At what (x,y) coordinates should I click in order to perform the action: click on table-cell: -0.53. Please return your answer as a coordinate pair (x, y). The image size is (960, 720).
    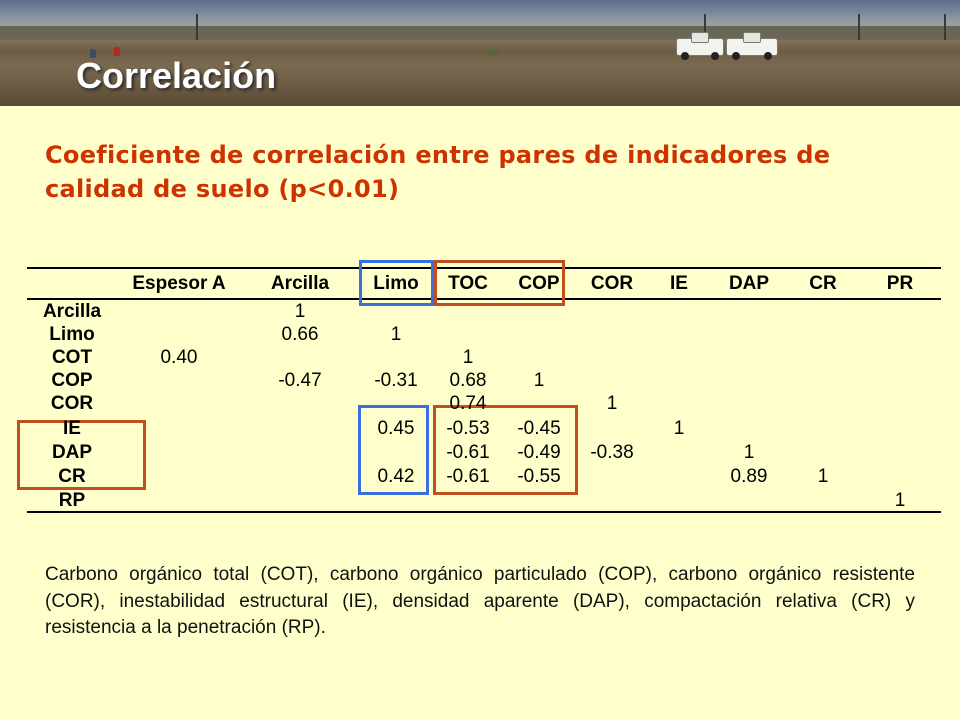
    Looking at the image, I should click on (468, 428).